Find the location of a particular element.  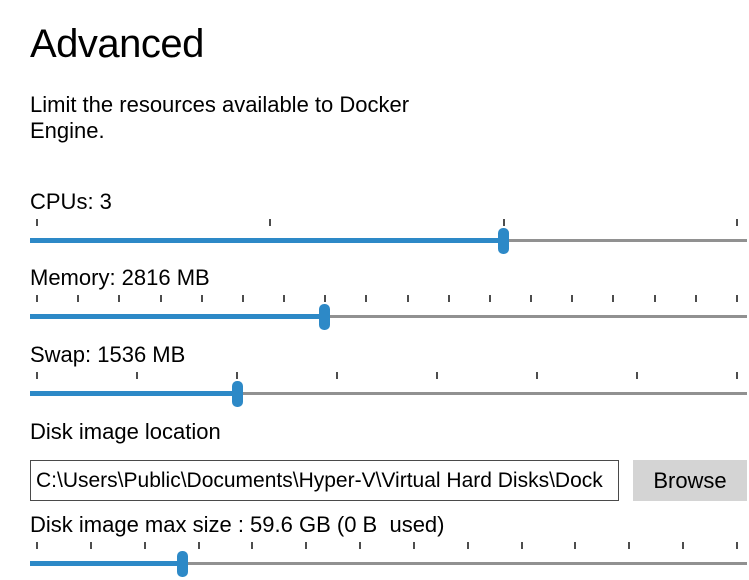

disk-max-size-slider-track is located at coordinates (388, 564).